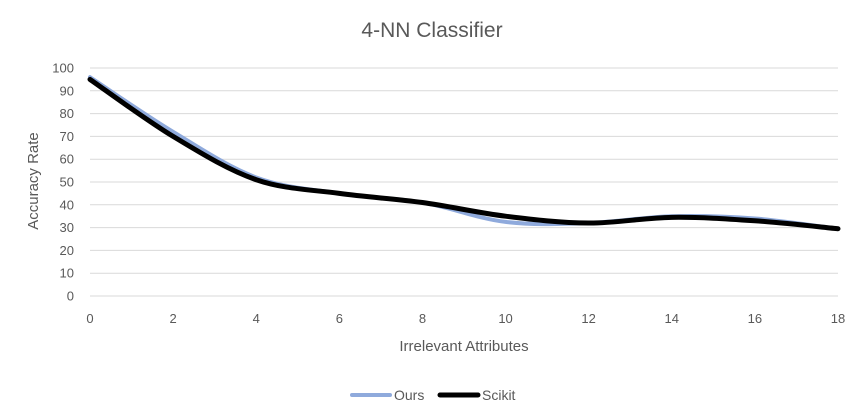  I want to click on x-tick-label: 0, so click(89, 318).